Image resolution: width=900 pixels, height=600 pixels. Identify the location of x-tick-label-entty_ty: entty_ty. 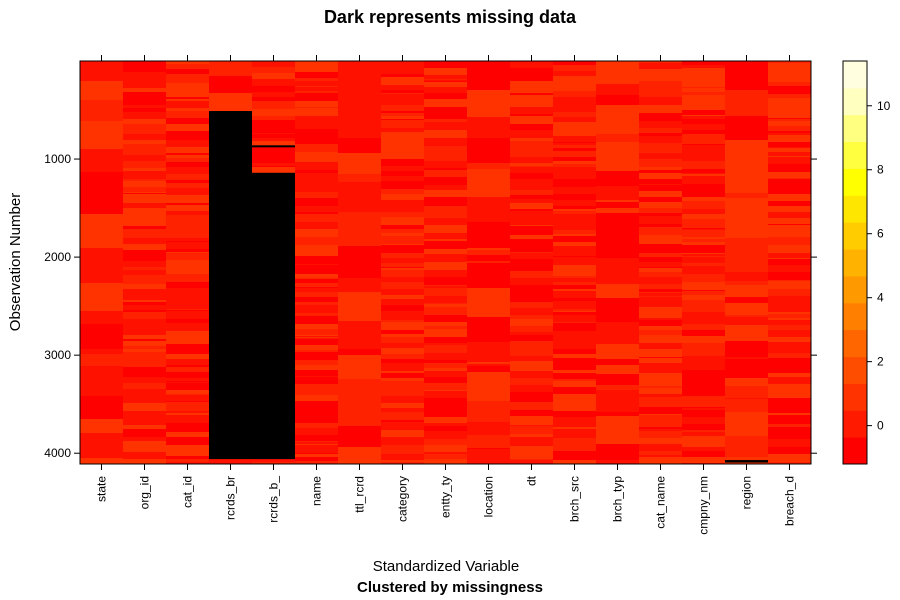
(446, 497).